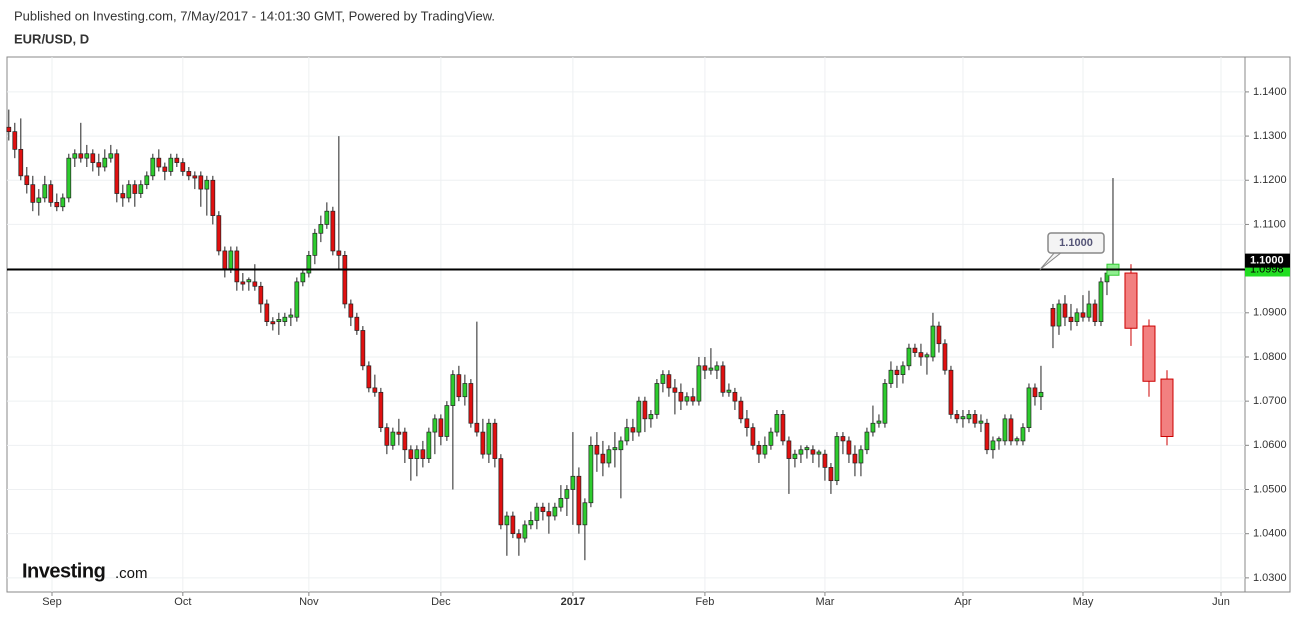  What do you see at coordinates (1051, 260) in the screenshot?
I see `callout-pointer` at bounding box center [1051, 260].